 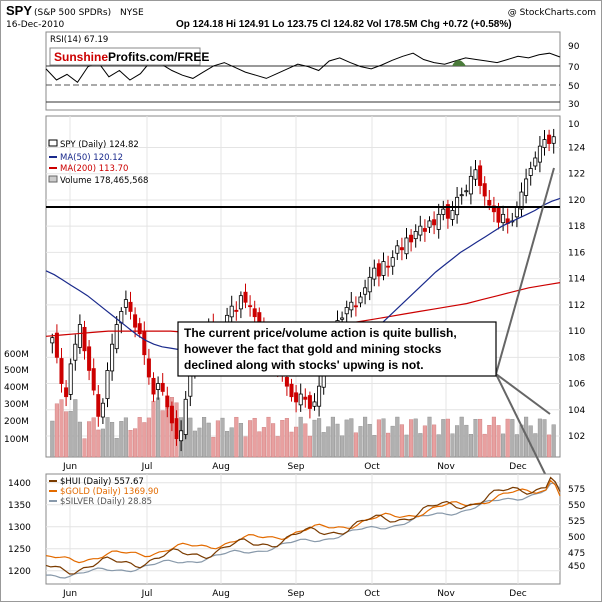 What do you see at coordinates (19, 10) in the screenshot?
I see `symbol-title: SPY` at bounding box center [19, 10].